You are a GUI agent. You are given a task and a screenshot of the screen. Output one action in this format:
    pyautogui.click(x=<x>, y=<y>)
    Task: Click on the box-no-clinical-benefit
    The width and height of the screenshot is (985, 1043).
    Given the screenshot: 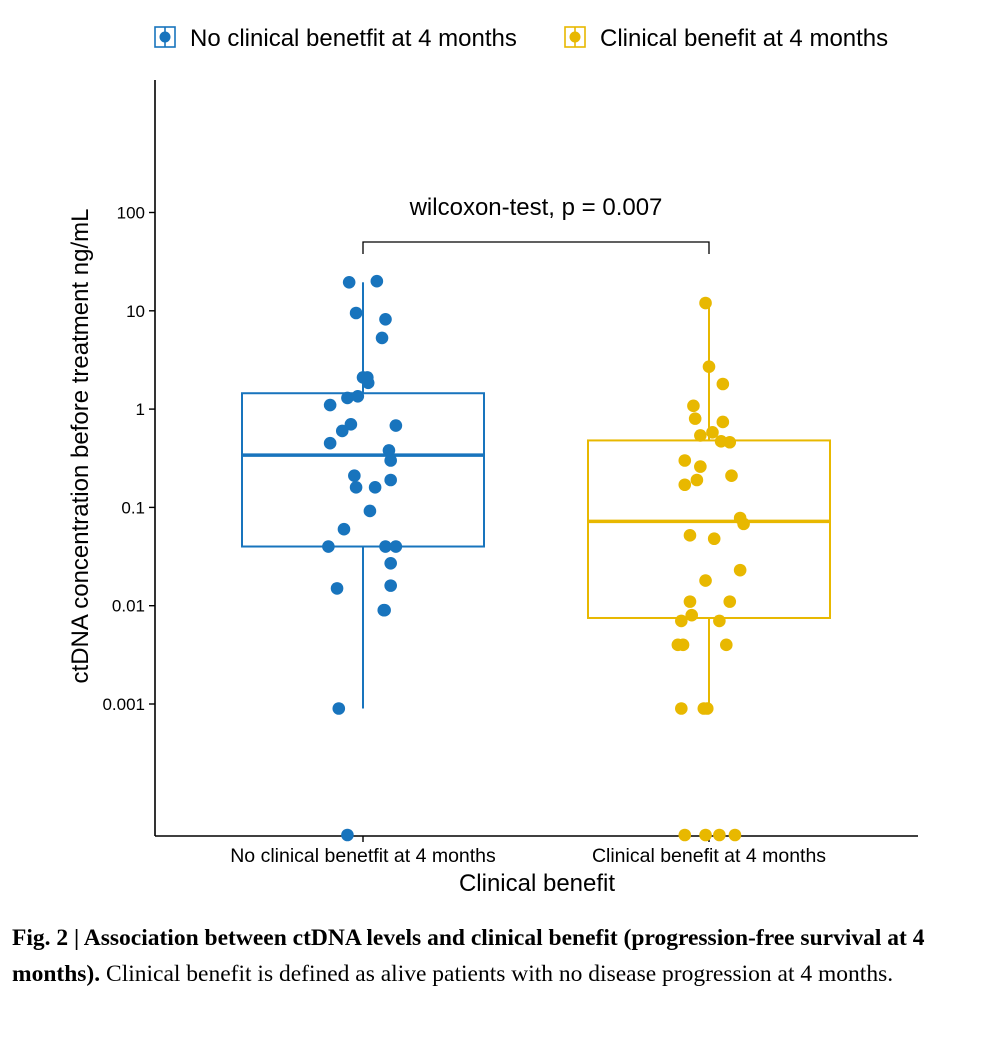 What is the action you would take?
    pyautogui.click(x=363, y=495)
    